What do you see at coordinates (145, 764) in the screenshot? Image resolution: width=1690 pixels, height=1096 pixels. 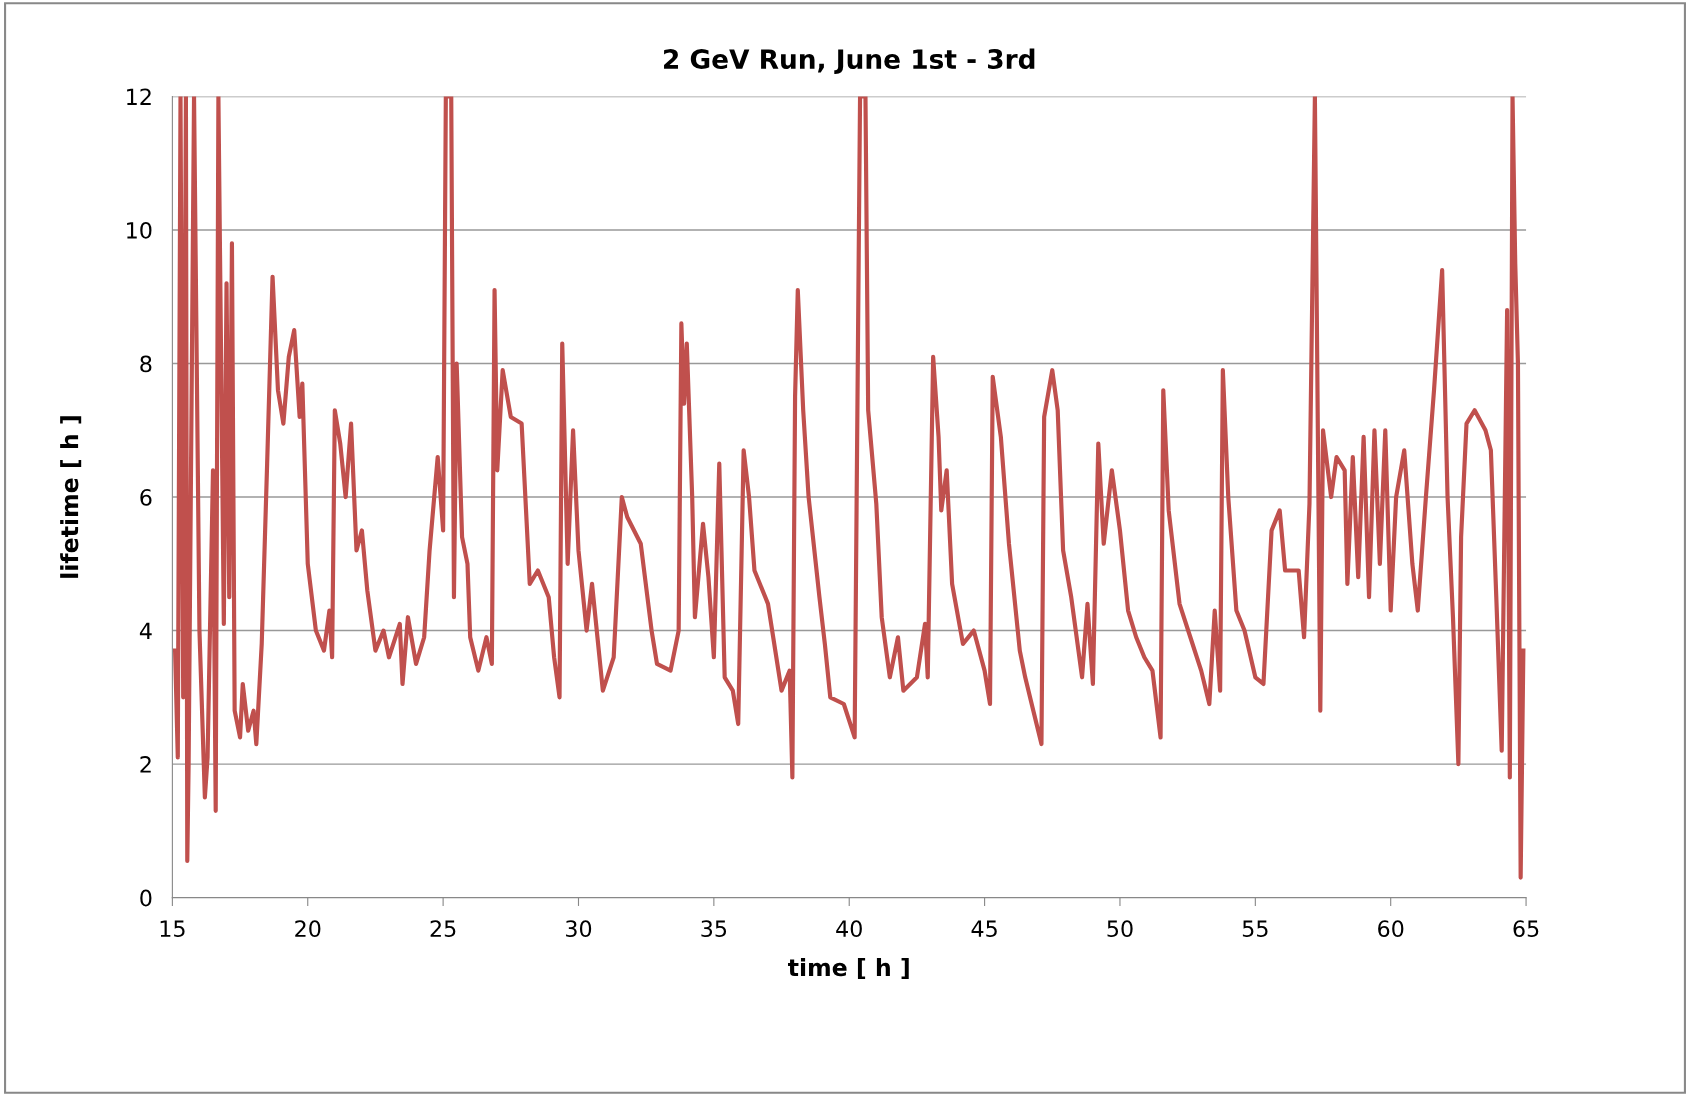 I see `y-tick-label: 2` at bounding box center [145, 764].